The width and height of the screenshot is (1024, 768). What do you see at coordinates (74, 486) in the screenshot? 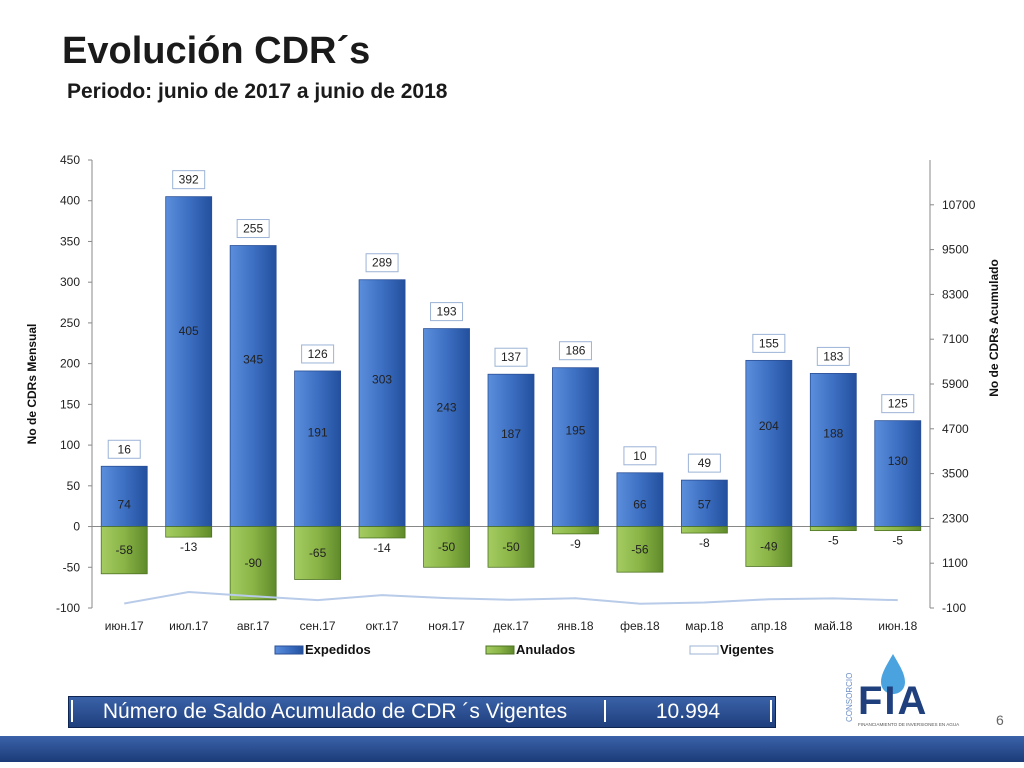
I see `y-tick-label: 50` at bounding box center [74, 486].